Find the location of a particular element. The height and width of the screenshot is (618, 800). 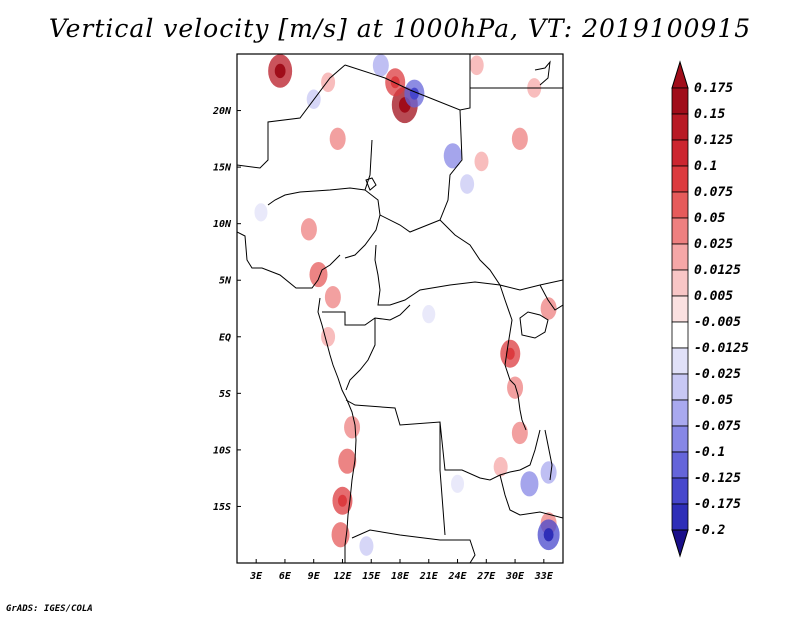

lat-tick-label: 10N is located at coordinates (222, 224).